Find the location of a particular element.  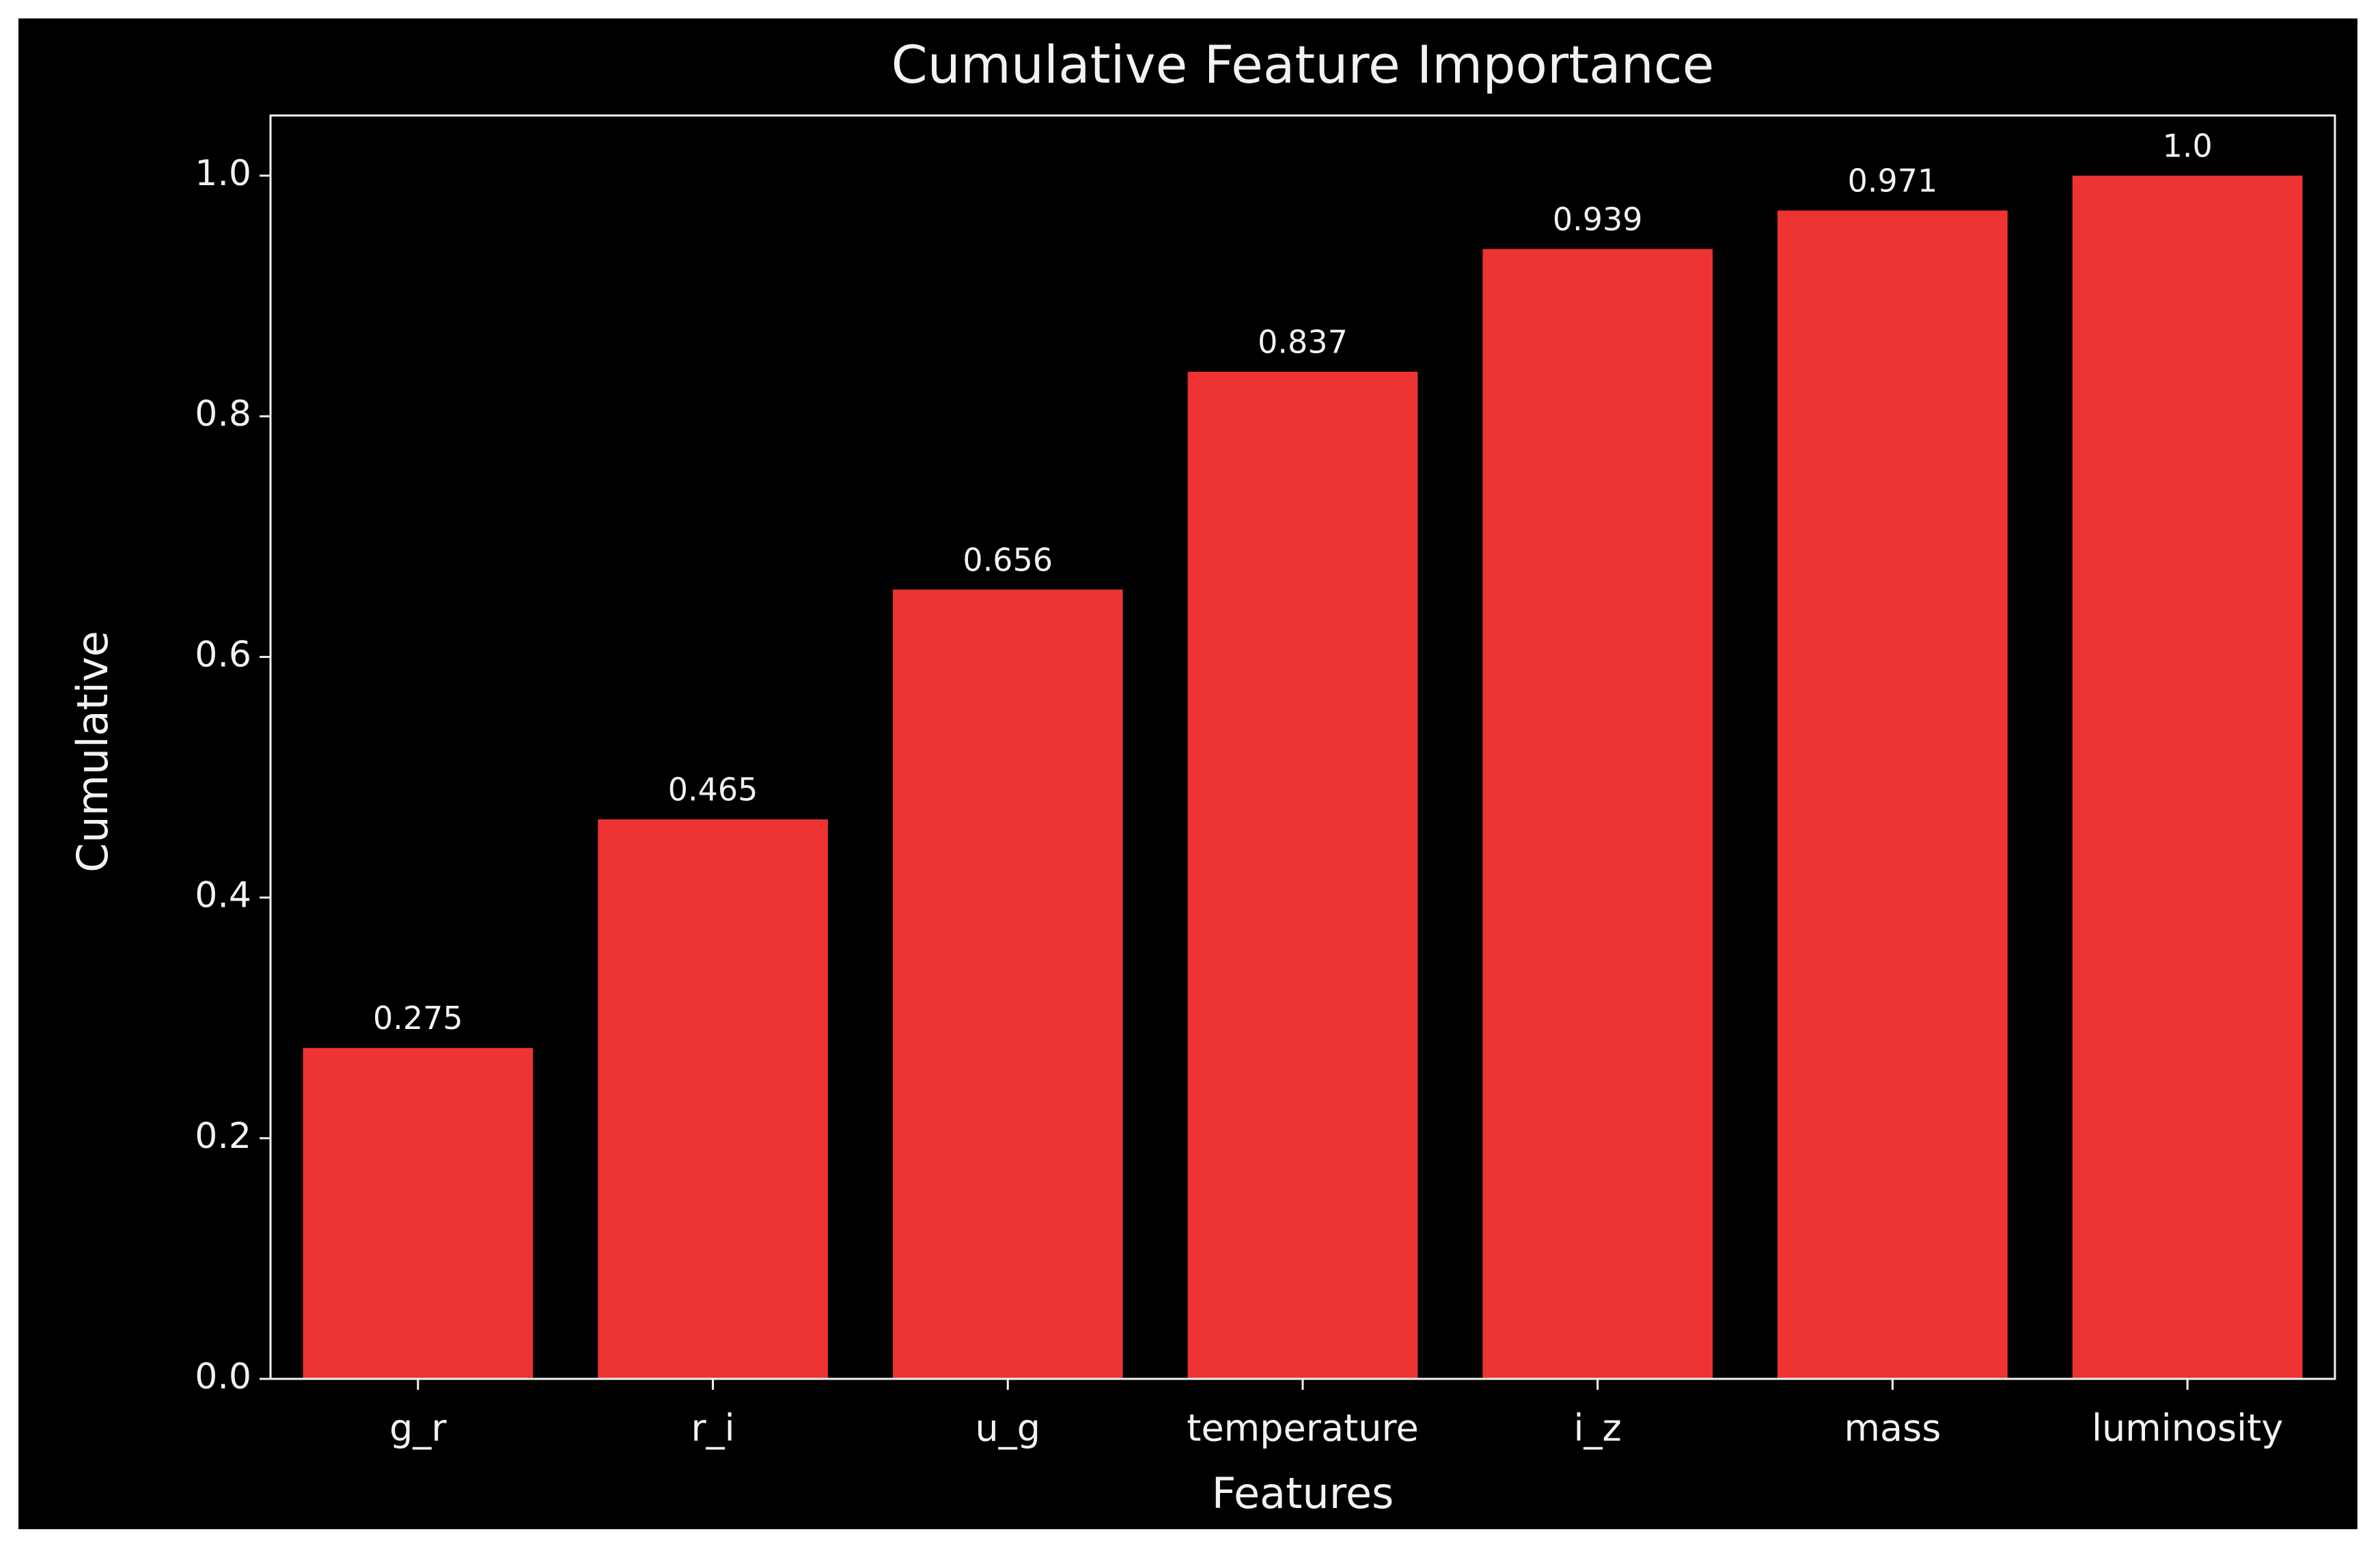

y-tick-label: 0.4 is located at coordinates (223, 895).